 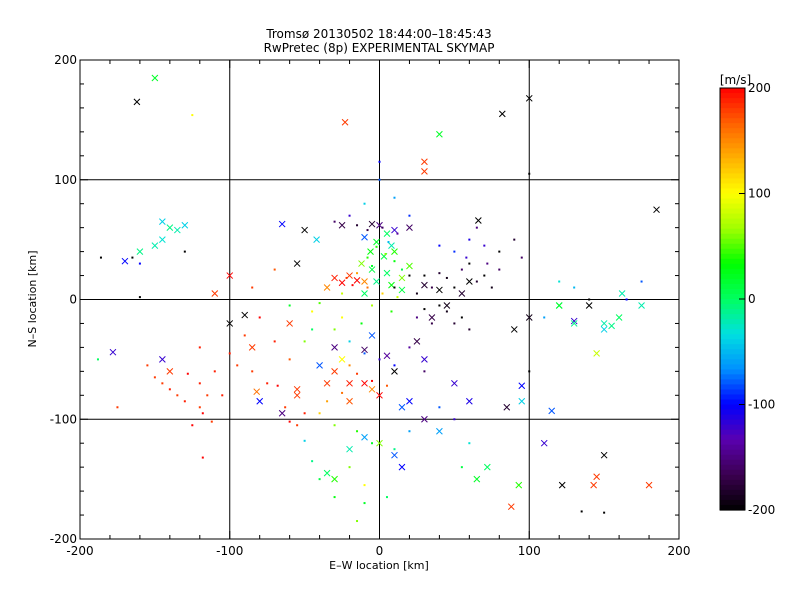 What do you see at coordinates (65, 180) in the screenshot?
I see `y-tick-label: 100` at bounding box center [65, 180].